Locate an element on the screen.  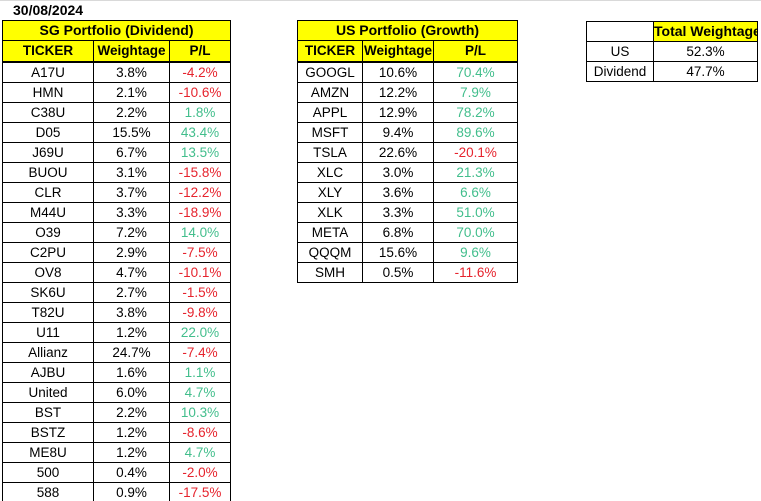
pl-cell: -11.6% is located at coordinates (475, 272).